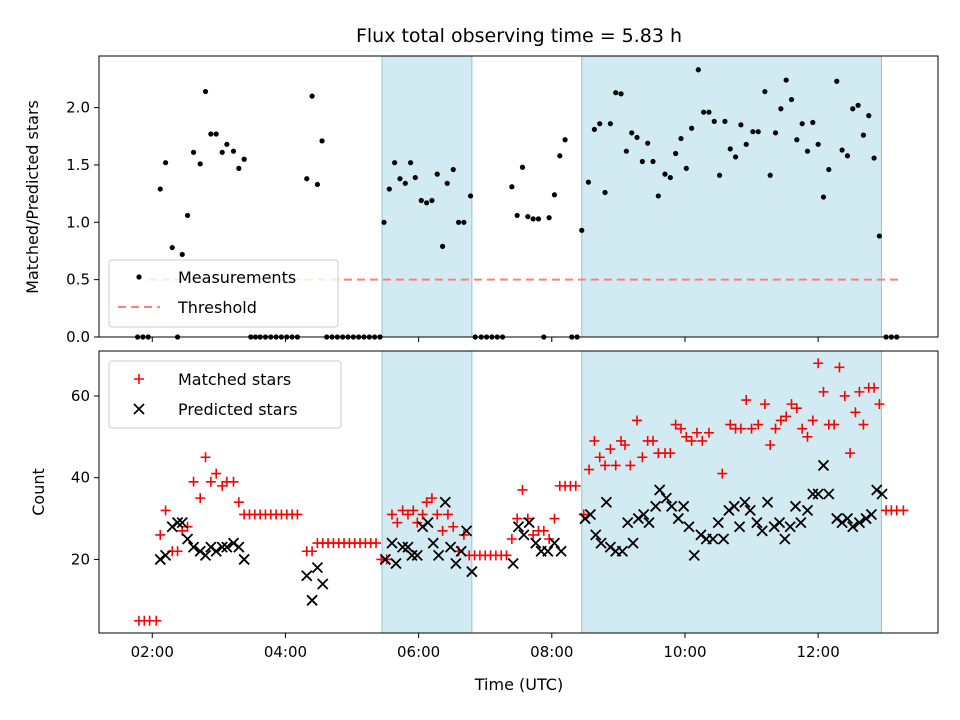 This screenshot has height=720, width=960. I want to click on top-legend-box, so click(223, 293).